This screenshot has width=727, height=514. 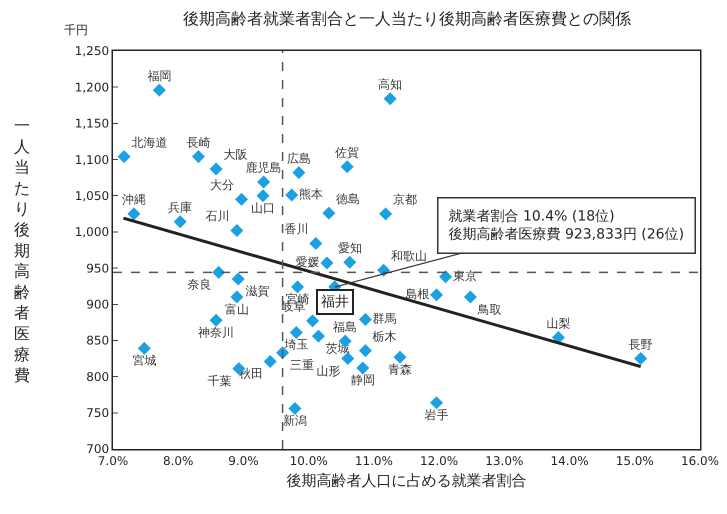 I want to click on series-label: 香川, so click(x=296, y=229).